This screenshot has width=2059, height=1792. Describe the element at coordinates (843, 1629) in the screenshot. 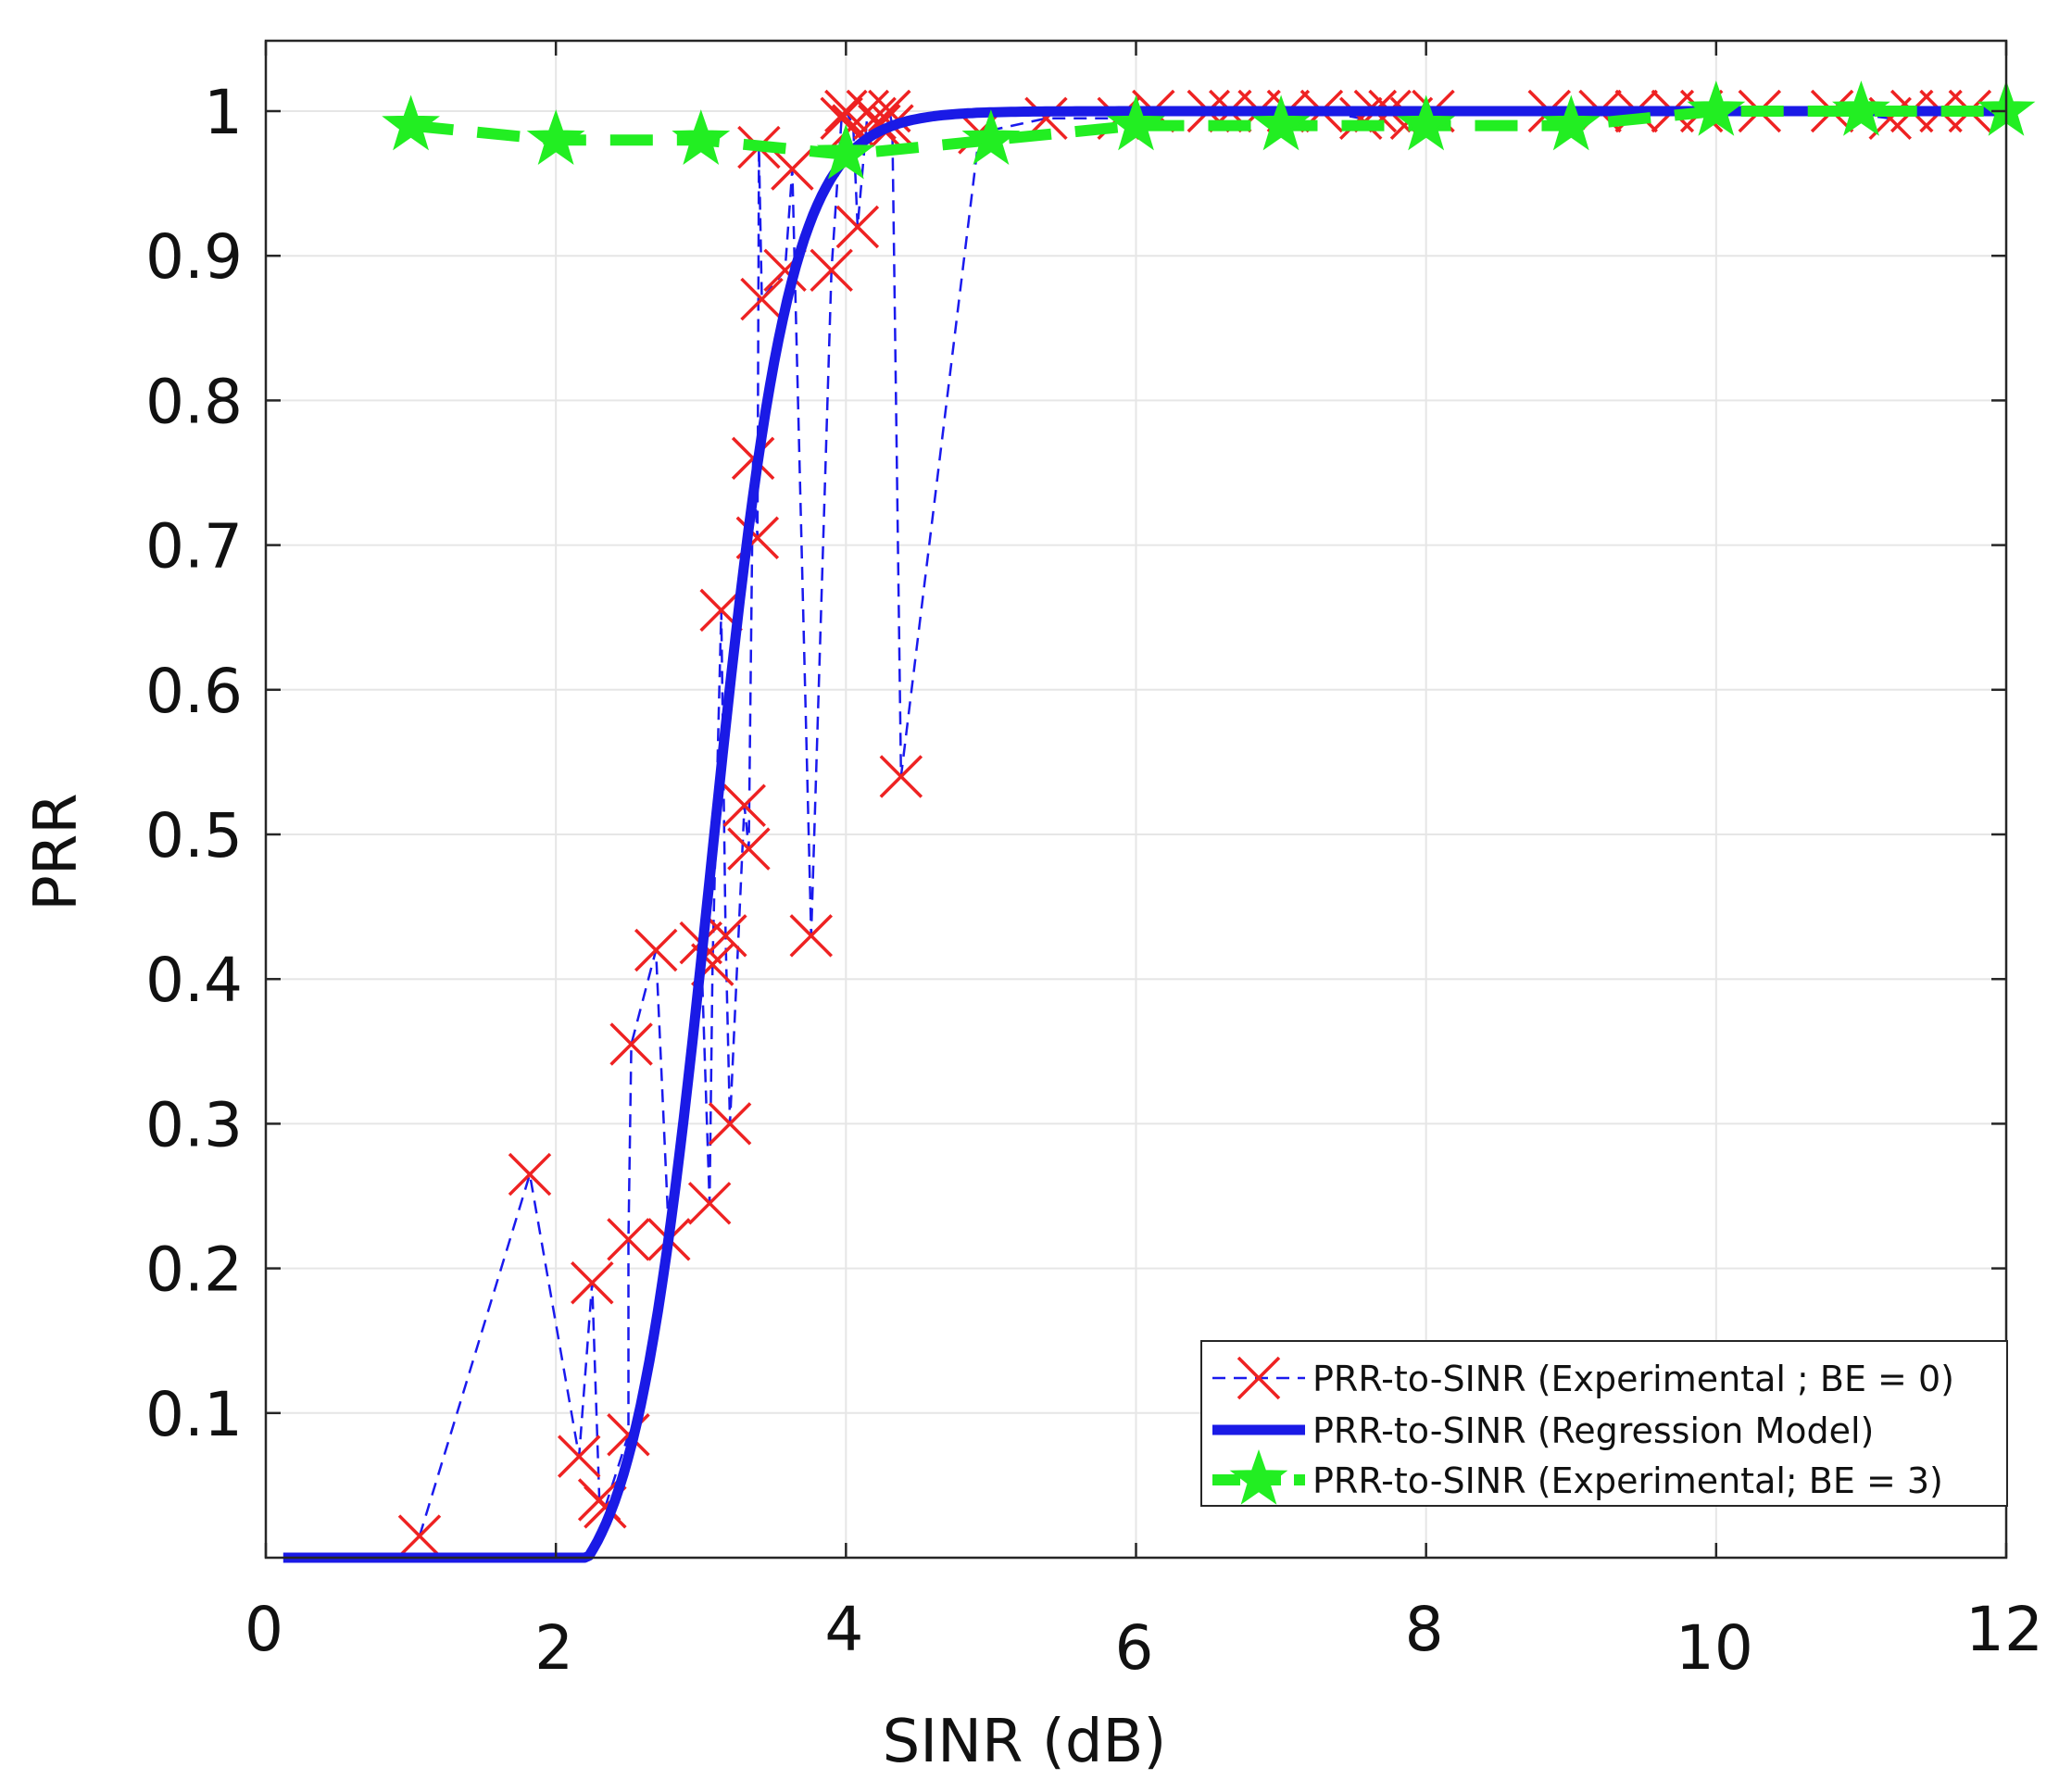

I see `x-tick-label: 4` at that location.